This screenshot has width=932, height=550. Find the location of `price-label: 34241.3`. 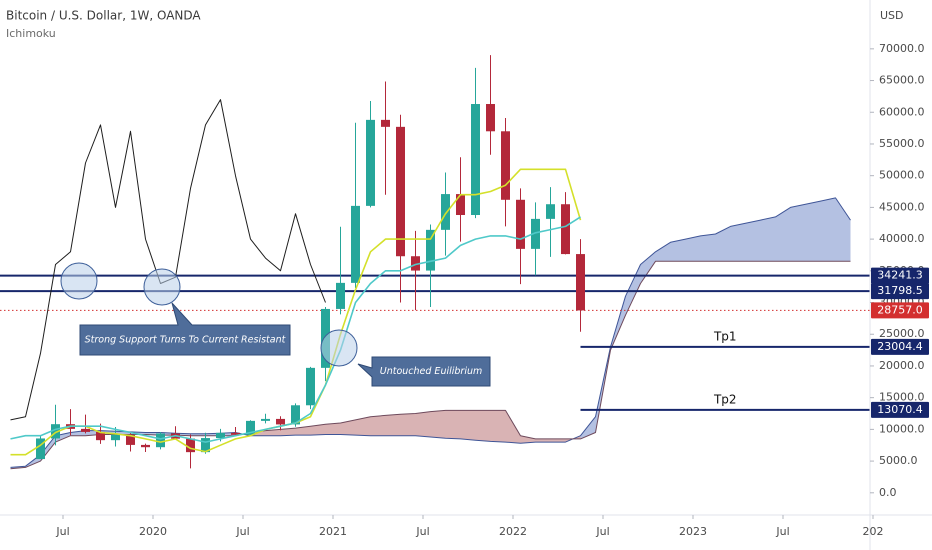

price-label: 34241.3 is located at coordinates (900, 275).